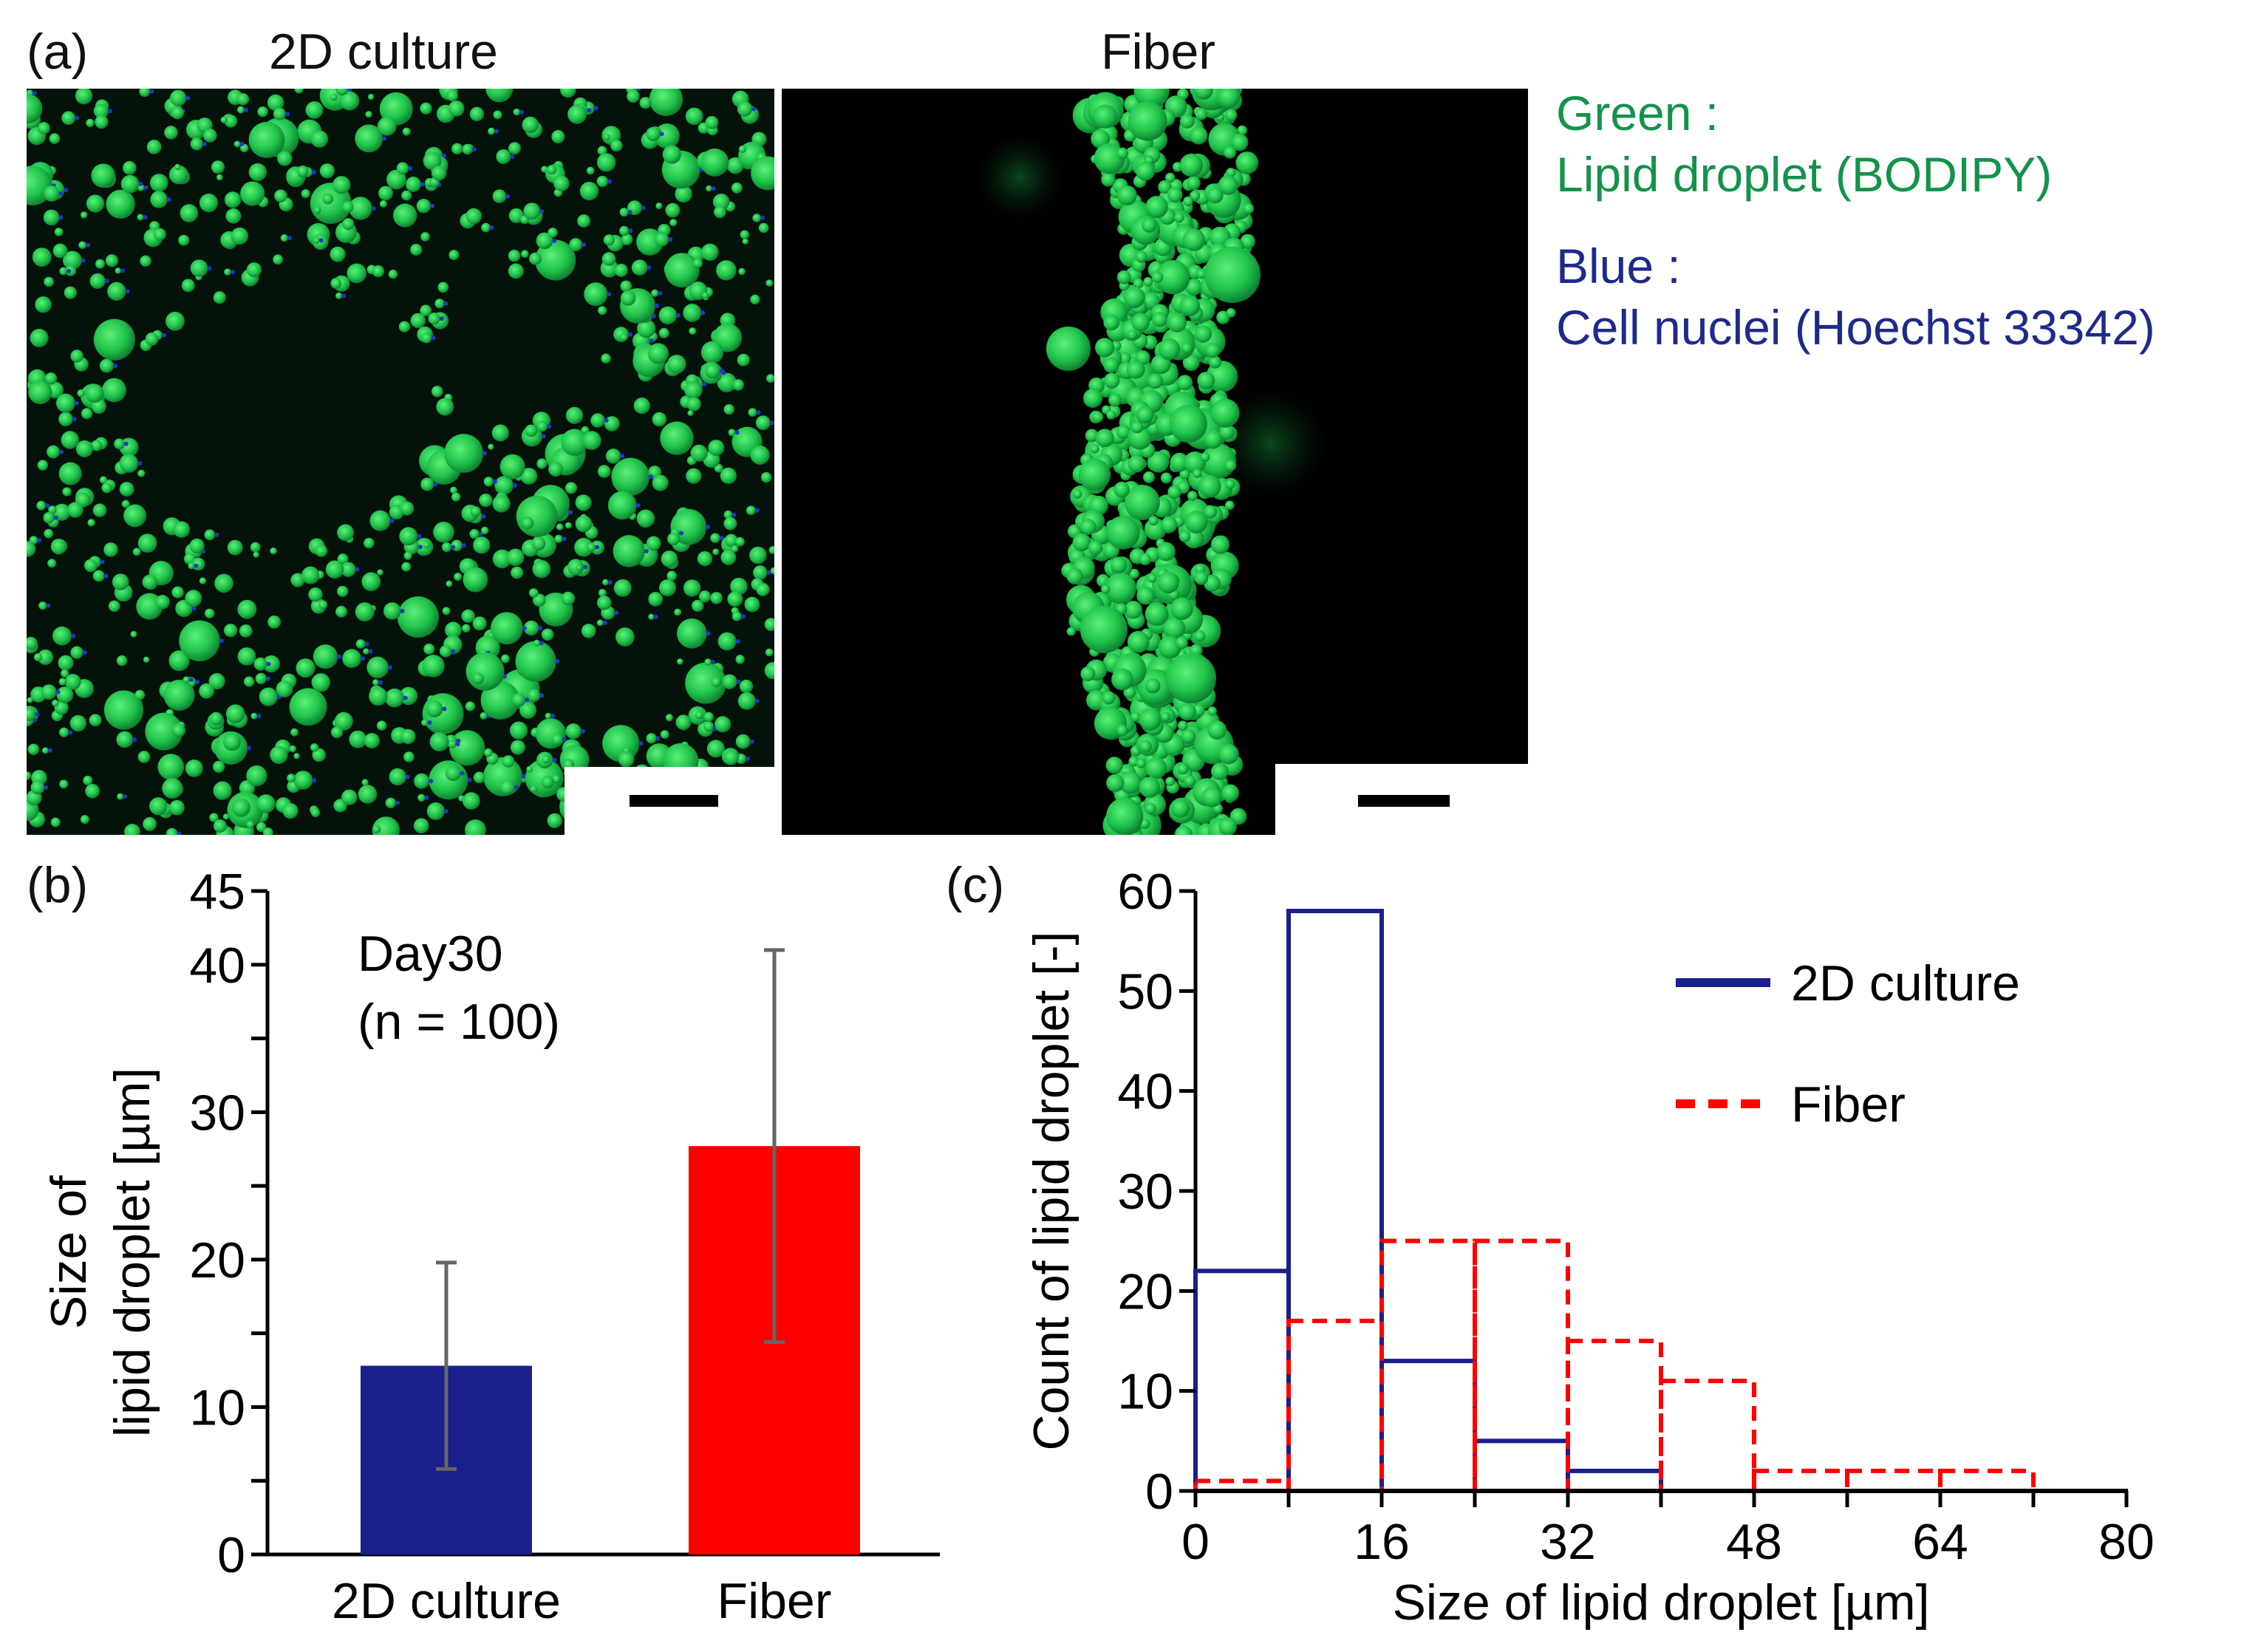 The image size is (2258, 1652). Describe the element at coordinates (1145, 892) in the screenshot. I see `y-tick-label-c: 60` at that location.